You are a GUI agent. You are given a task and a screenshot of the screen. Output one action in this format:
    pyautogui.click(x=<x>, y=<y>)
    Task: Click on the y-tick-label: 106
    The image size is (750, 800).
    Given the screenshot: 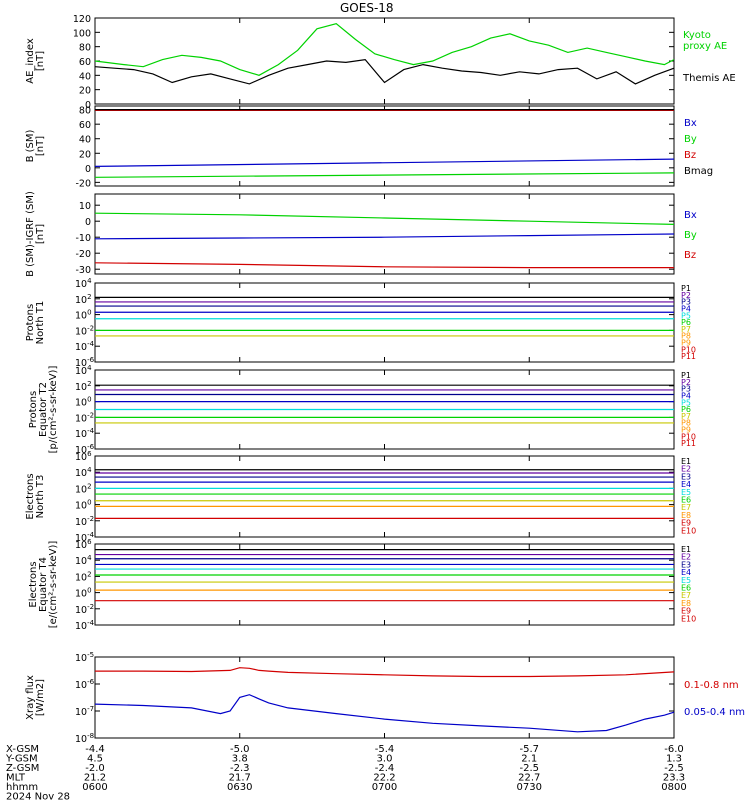 What is the action you would take?
    pyautogui.click(x=83, y=544)
    